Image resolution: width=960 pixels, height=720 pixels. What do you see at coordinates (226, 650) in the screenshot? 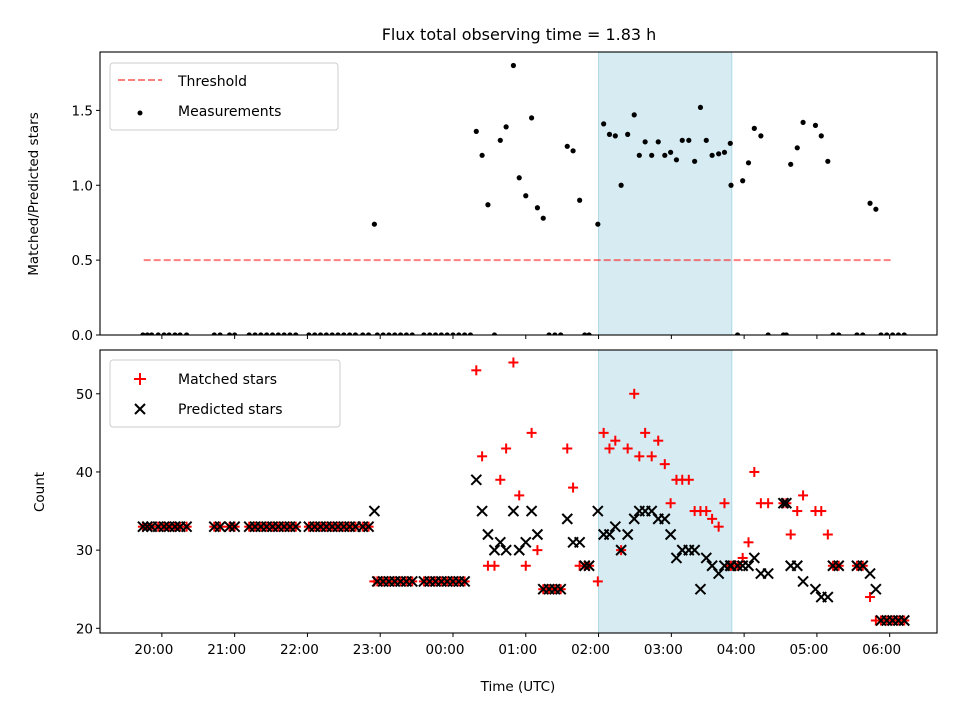
I see `x-tick-label: 21:00` at bounding box center [226, 650].